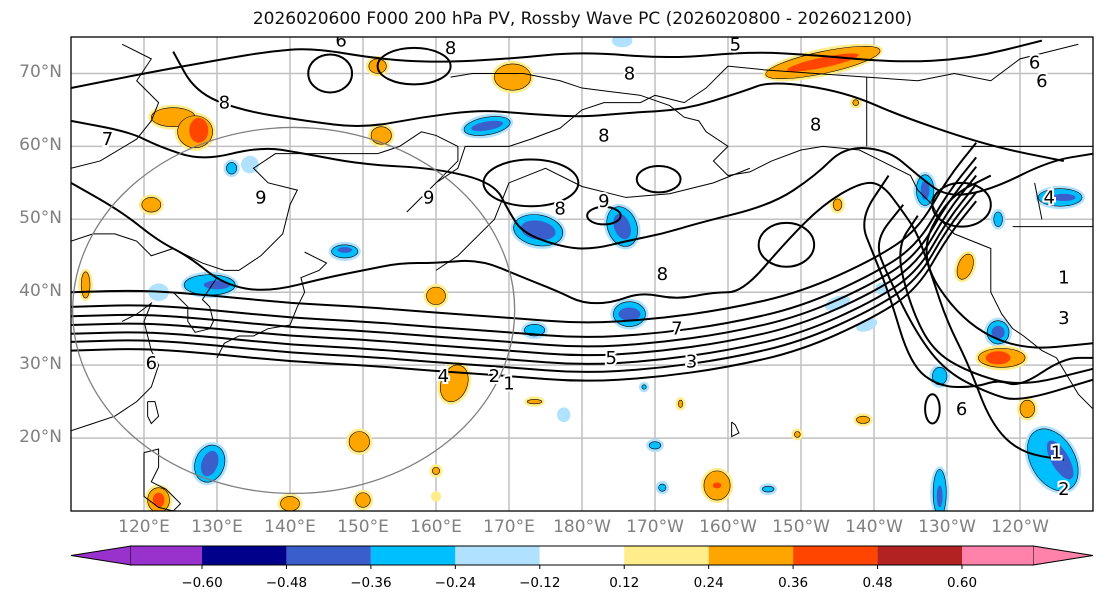  What do you see at coordinates (1048, 197) in the screenshot?
I see `contour-label: 4` at bounding box center [1048, 197].